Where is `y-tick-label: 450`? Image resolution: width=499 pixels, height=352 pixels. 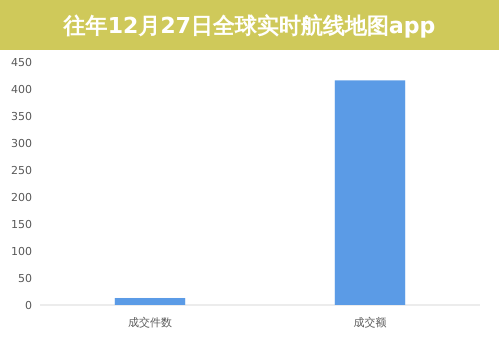
y-tick-label: 450 is located at coordinates (21, 62).